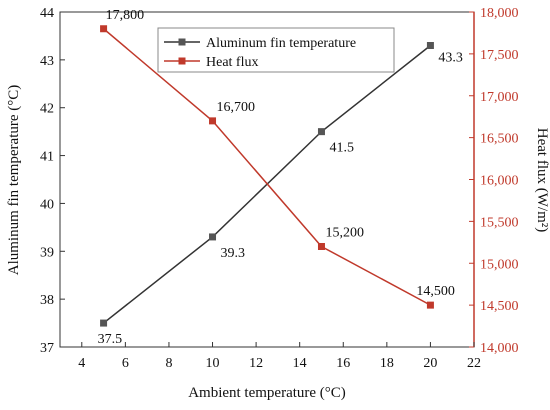  Describe the element at coordinates (281, 43) in the screenshot. I see `legend-label-fin-temperature: Aluminum fin temperature` at that location.